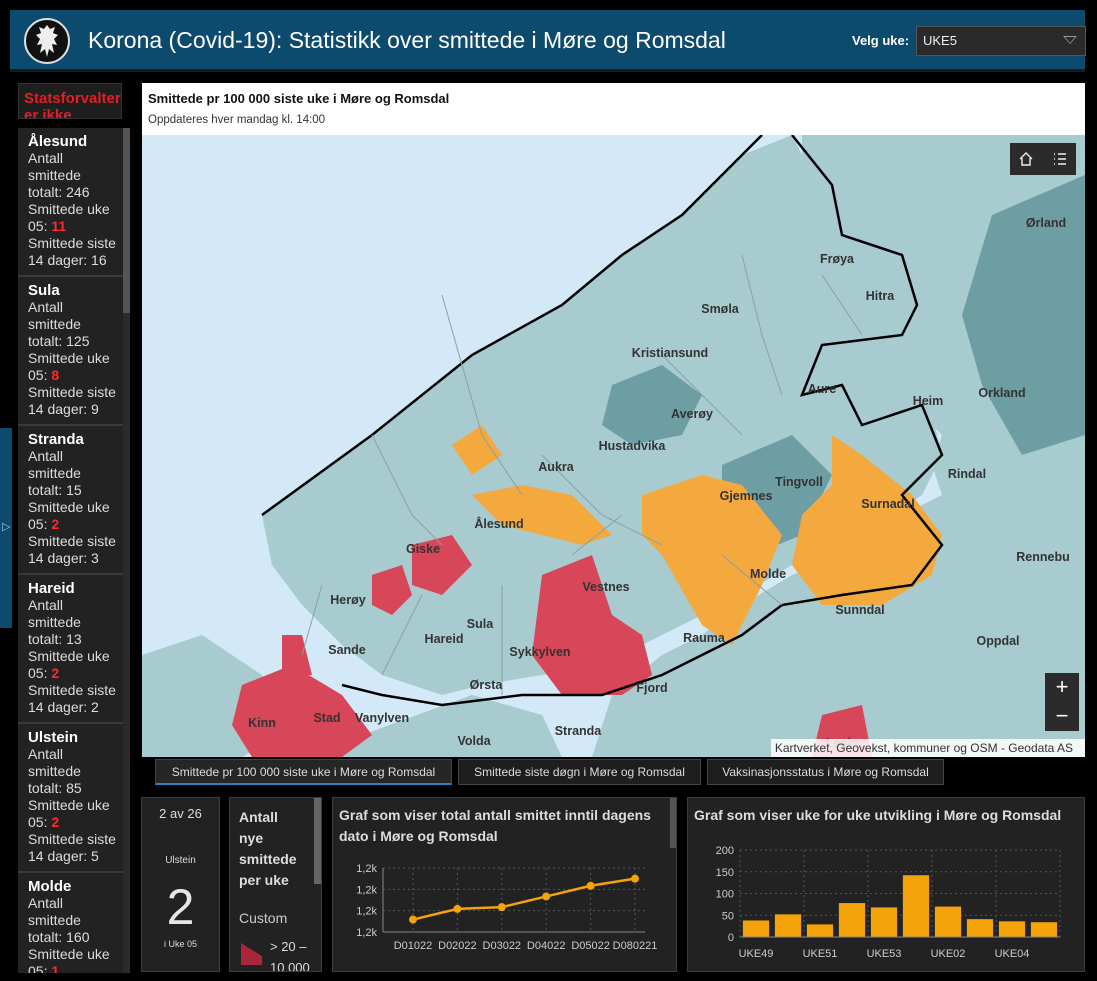 This screenshot has width=1097, height=981. What do you see at coordinates (51, 588) in the screenshot?
I see `municipality-name: Hareid` at bounding box center [51, 588].